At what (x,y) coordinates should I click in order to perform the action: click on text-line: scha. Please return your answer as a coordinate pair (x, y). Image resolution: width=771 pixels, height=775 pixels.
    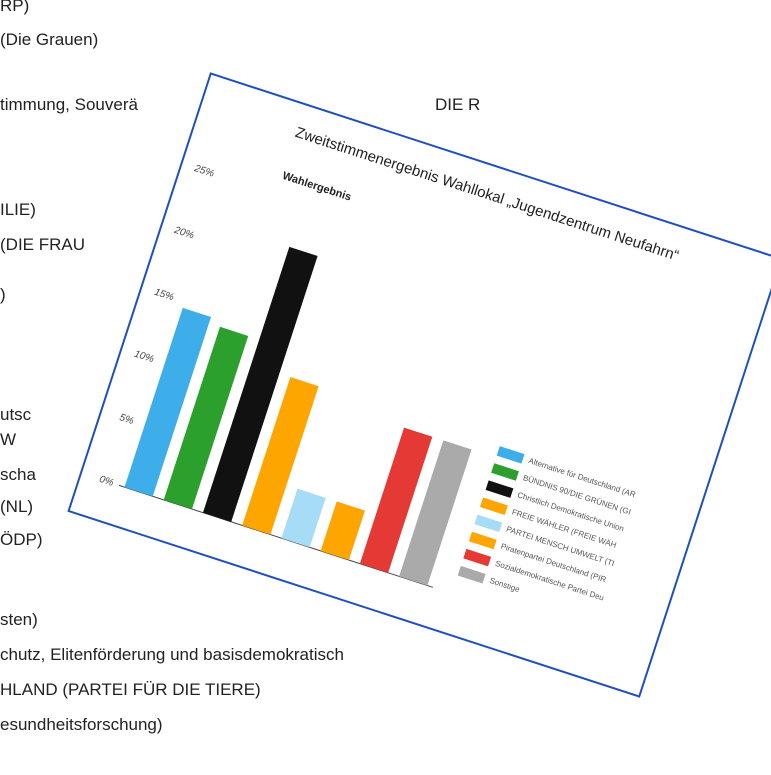
    Looking at the image, I should click on (18, 474).